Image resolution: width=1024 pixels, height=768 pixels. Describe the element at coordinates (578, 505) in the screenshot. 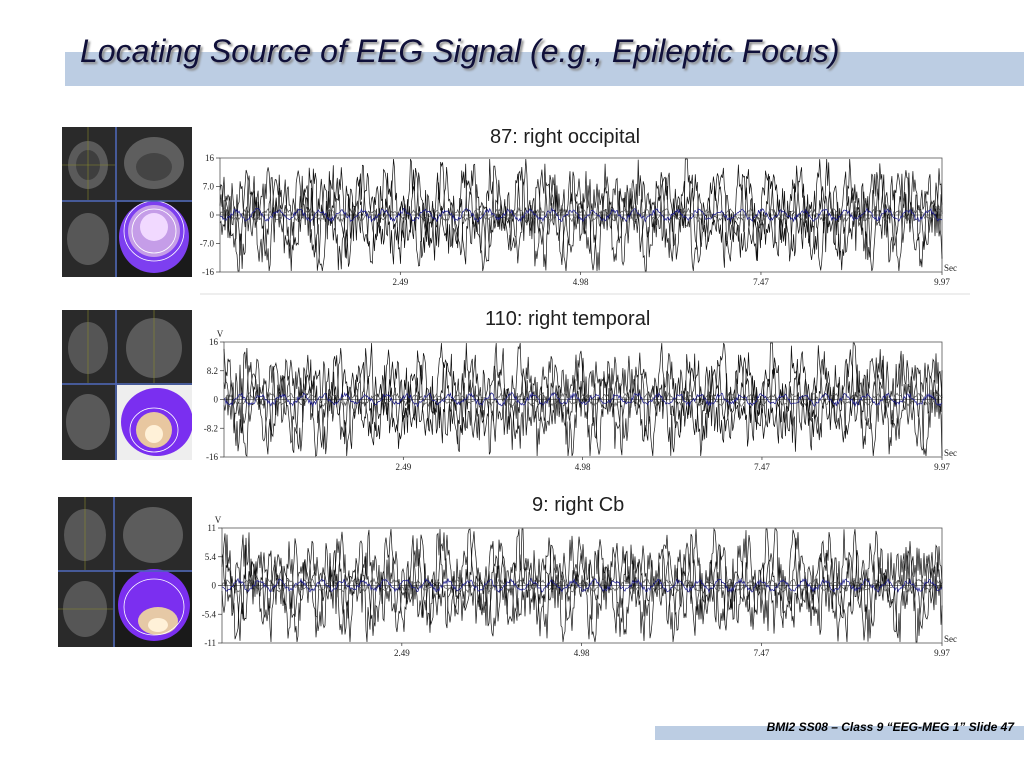

I see `plot-title-3: 9: right Cb` at that location.